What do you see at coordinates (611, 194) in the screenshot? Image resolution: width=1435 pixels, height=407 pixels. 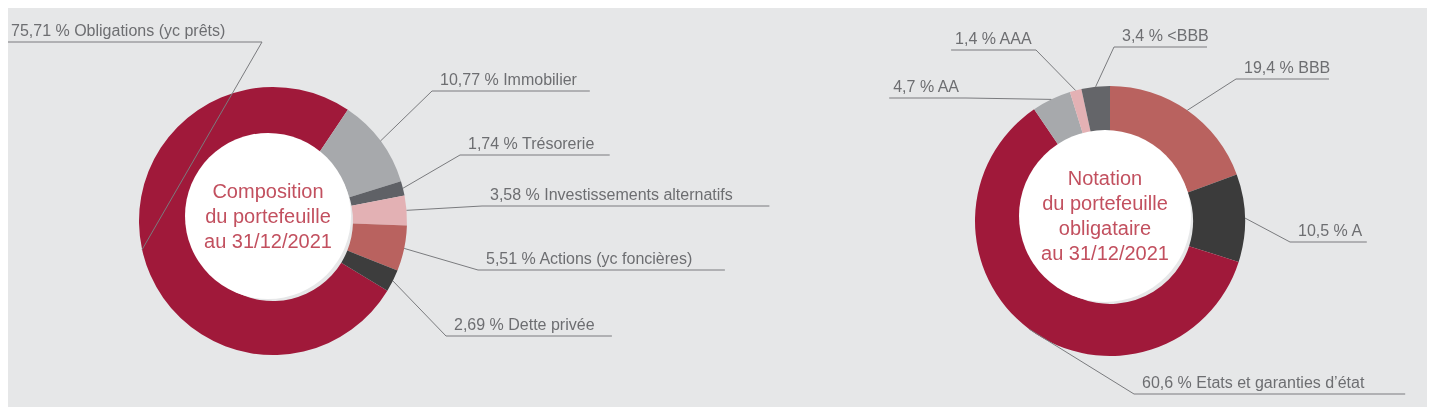 I see `slice-label: 3,58 % Investissements alternatifs` at bounding box center [611, 194].